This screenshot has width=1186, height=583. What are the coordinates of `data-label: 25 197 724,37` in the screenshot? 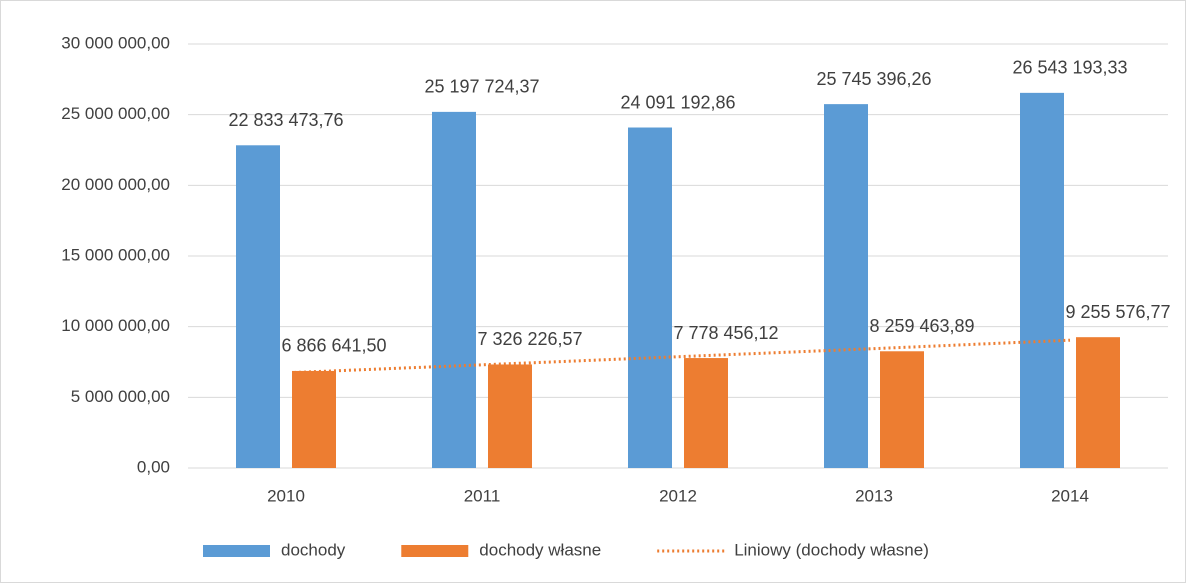 It's located at (481, 87).